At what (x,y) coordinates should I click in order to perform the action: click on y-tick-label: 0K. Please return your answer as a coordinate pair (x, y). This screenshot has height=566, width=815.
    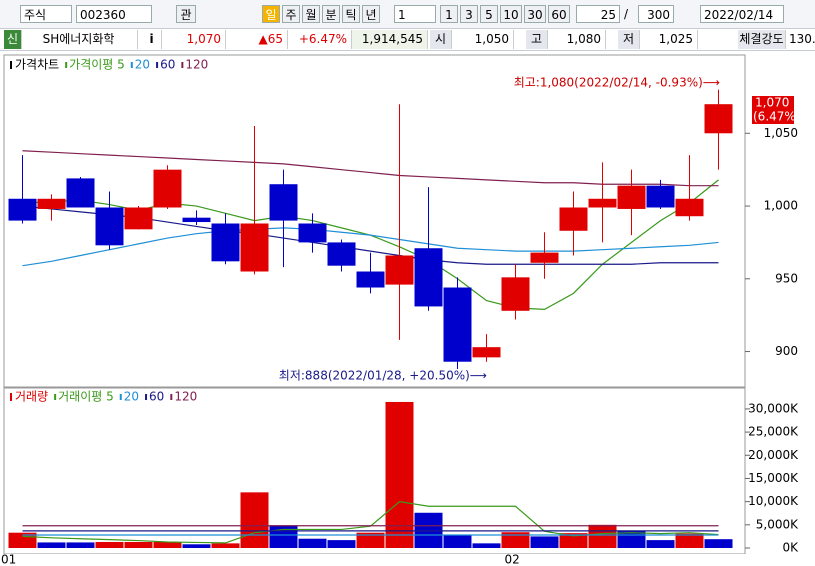
    Looking at the image, I should click on (790, 548).